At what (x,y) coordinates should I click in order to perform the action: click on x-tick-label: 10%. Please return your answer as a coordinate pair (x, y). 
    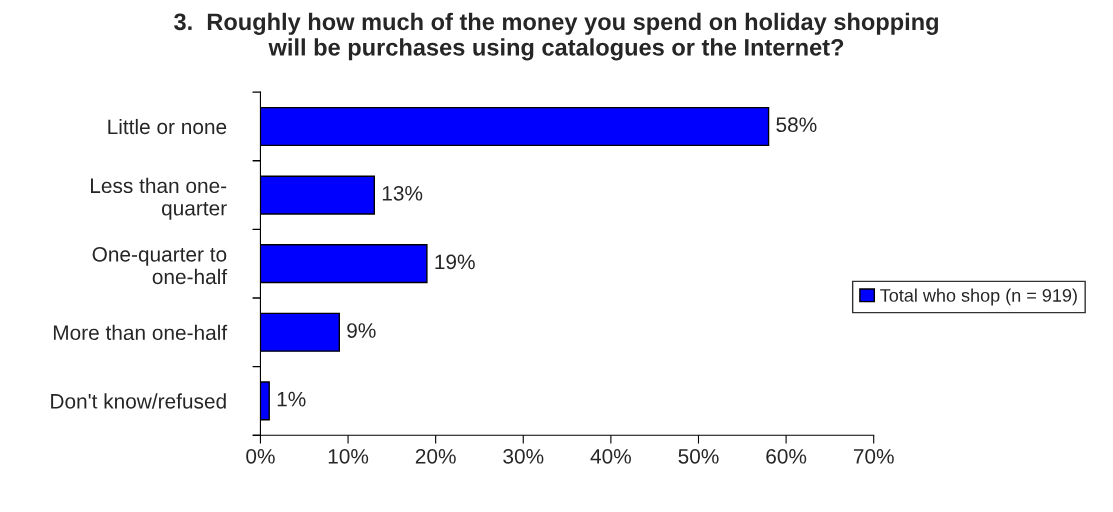
    Looking at the image, I should click on (348, 456).